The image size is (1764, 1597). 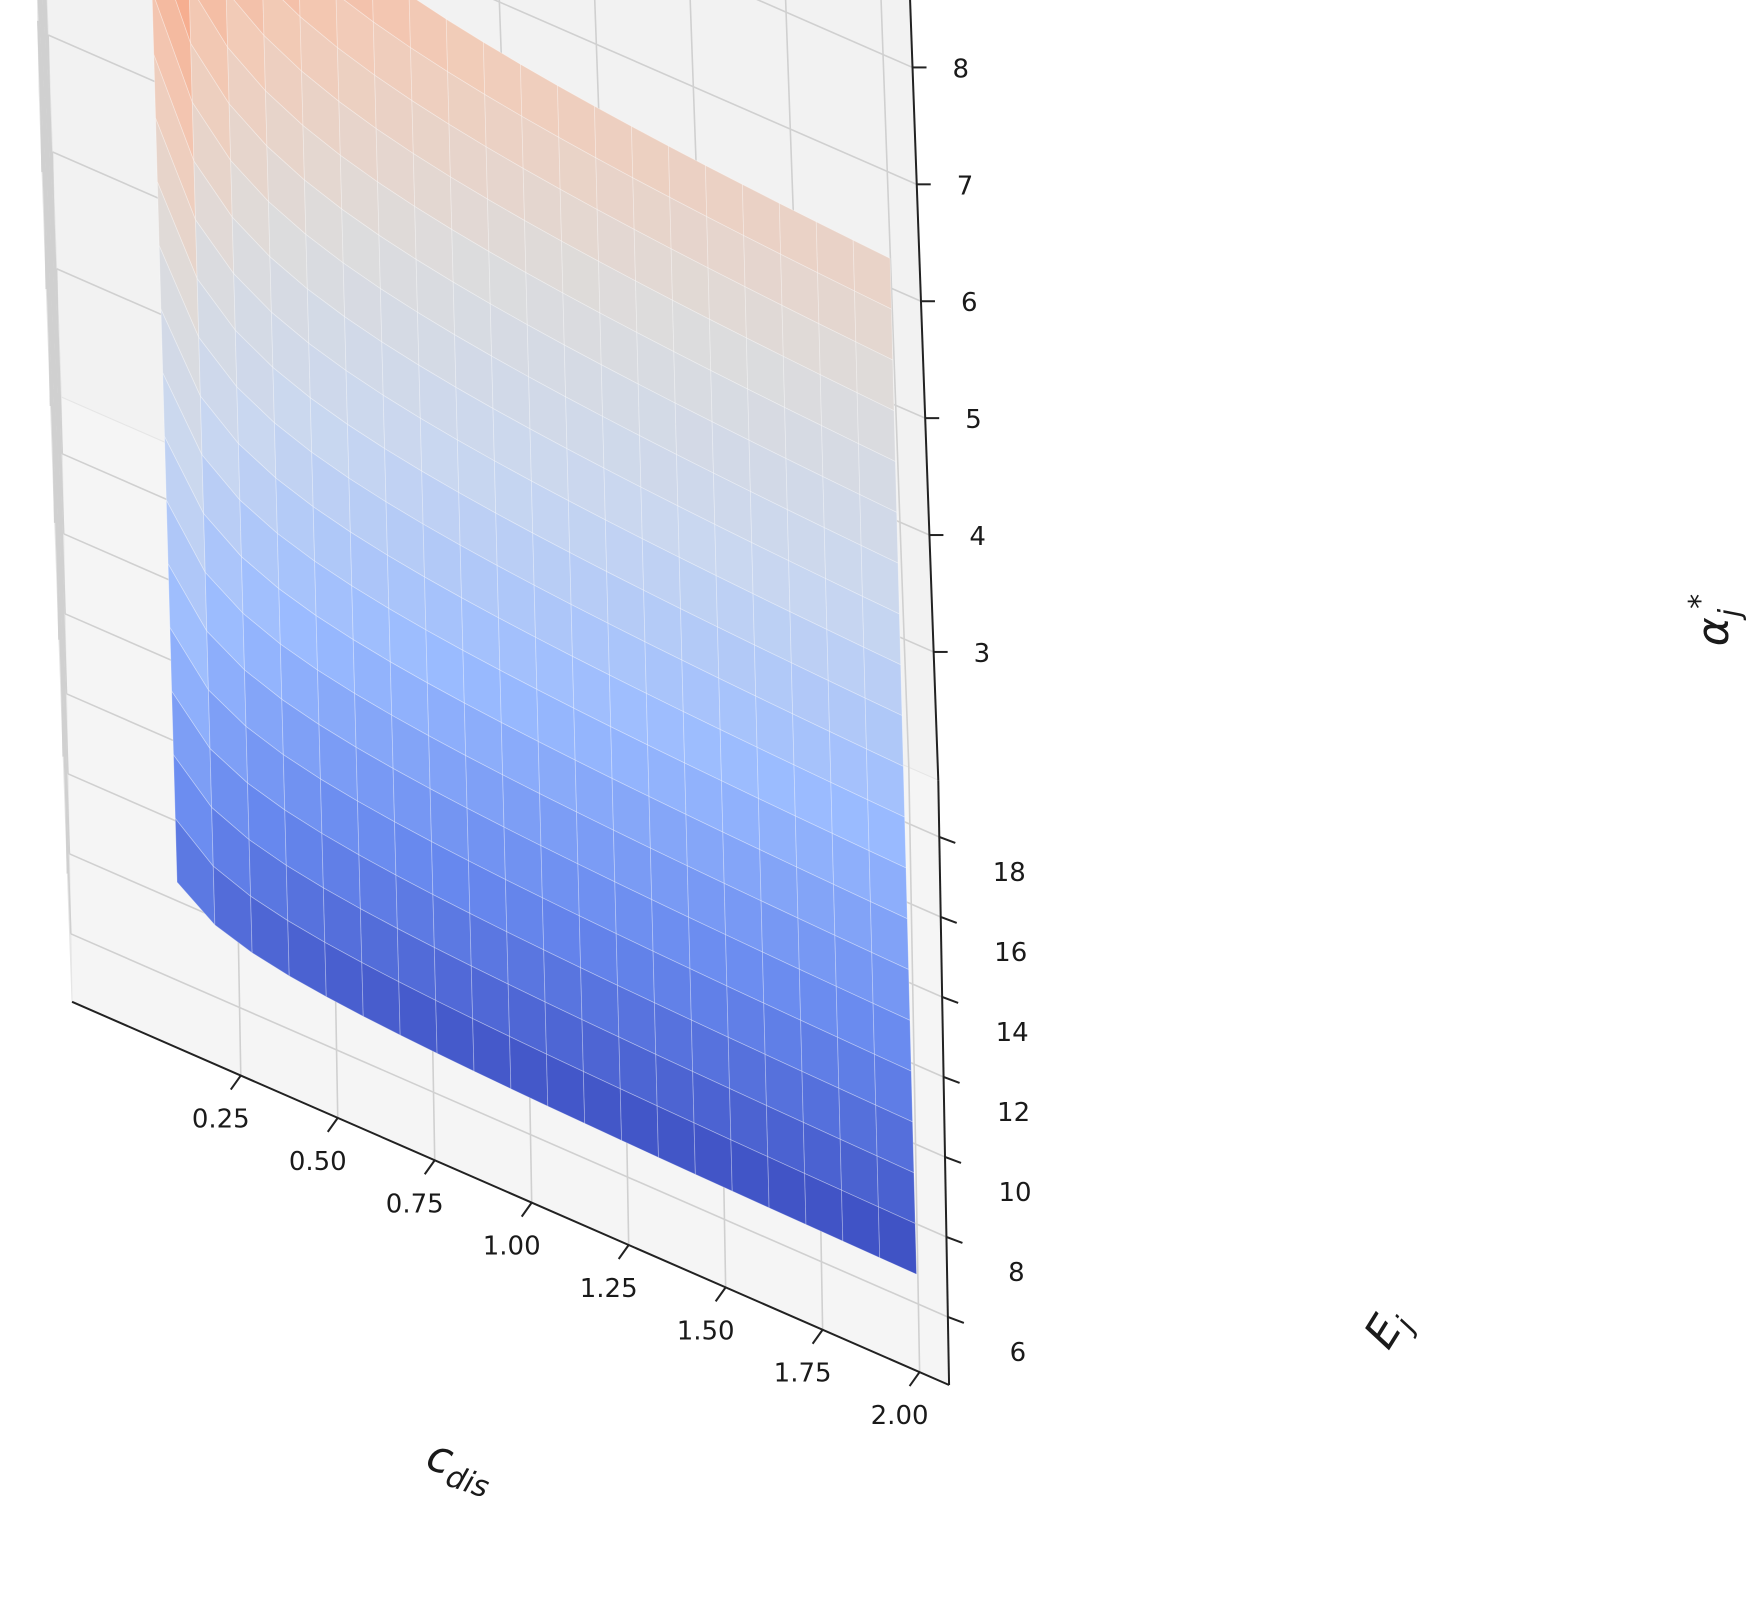 I want to click on y-tick-label: 6, so click(x=1018, y=1353).